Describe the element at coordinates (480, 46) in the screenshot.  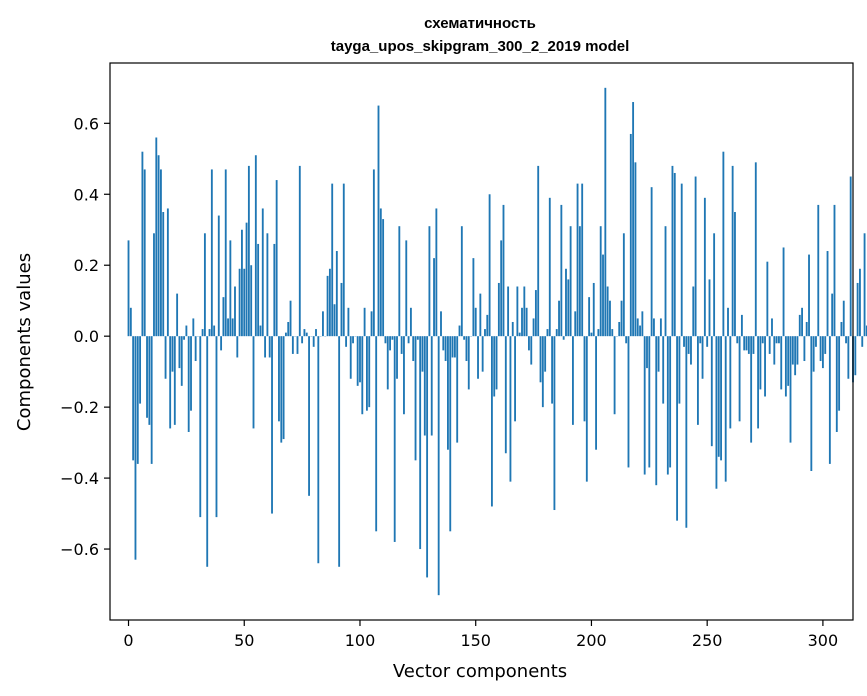
I see `chart-subtitle: tayga_upos_skipgram_300_2_2019 model` at that location.